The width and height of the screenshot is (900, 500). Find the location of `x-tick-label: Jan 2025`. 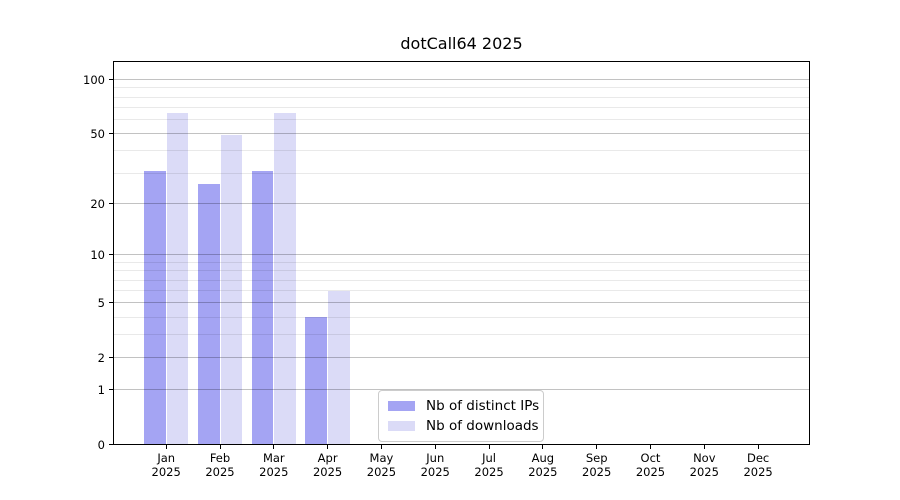

x-tick-label: Jan 2025 is located at coordinates (166, 465).